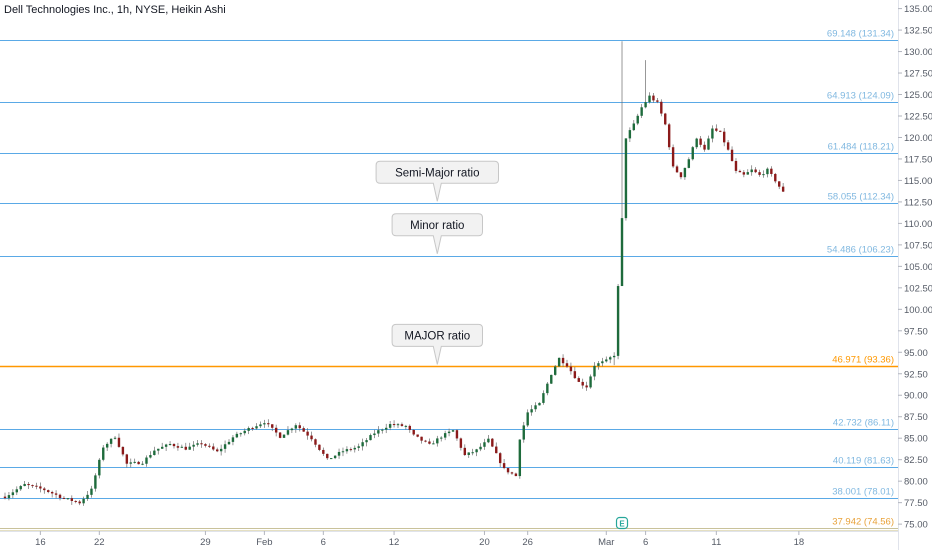 The width and height of the screenshot is (932, 555). Describe the element at coordinates (437, 181) in the screenshot. I see `annotation-callout` at that location.